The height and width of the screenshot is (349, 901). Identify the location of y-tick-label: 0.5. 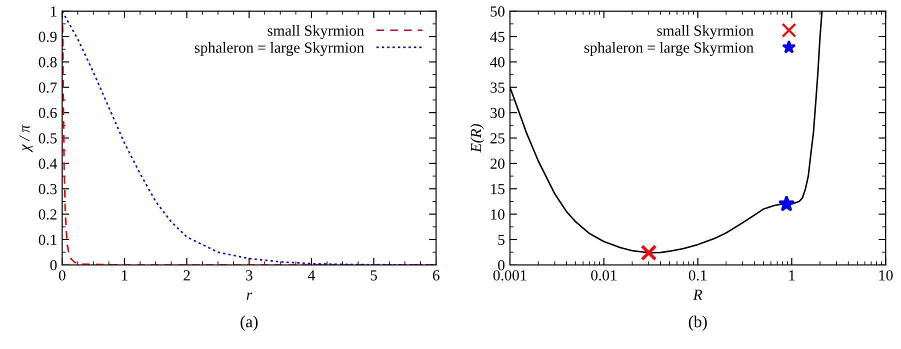
(47, 138).